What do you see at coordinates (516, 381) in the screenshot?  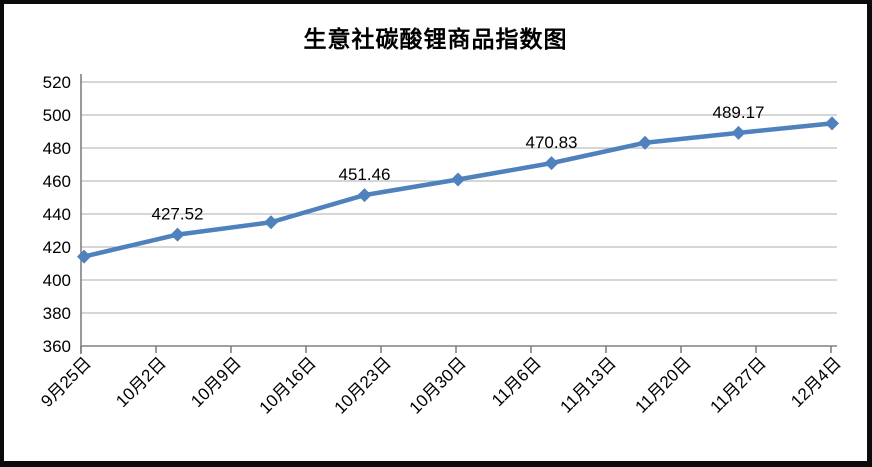 I see `x-axis-tick-label: 11月6日` at bounding box center [516, 381].